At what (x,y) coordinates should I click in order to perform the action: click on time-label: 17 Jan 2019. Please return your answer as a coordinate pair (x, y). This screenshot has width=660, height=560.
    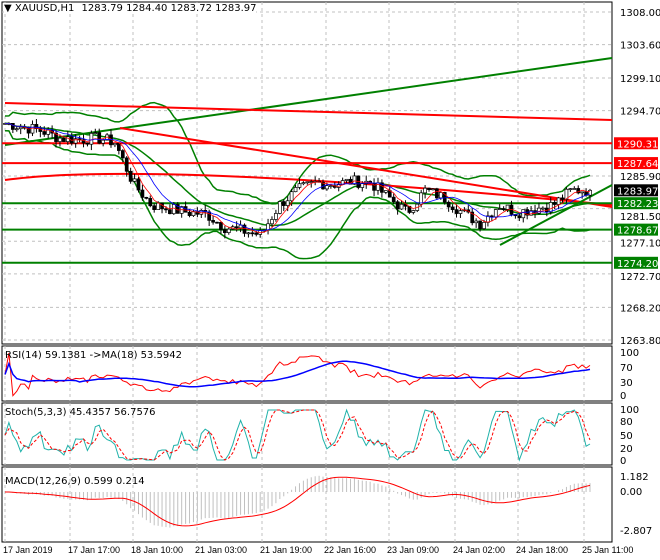
    Looking at the image, I should click on (28, 550).